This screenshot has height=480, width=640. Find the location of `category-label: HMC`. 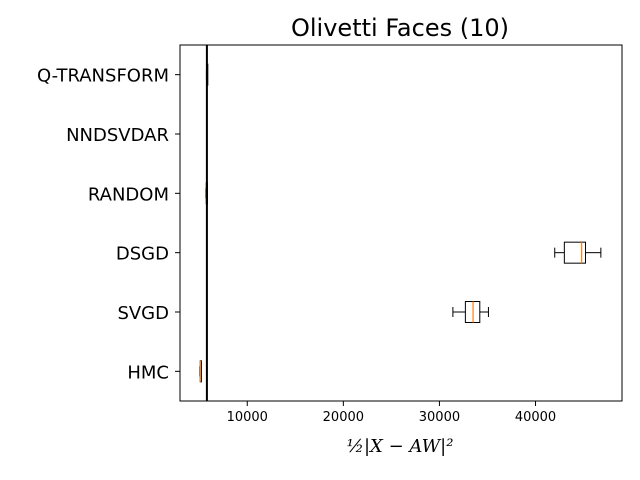

category-label: HMC is located at coordinates (148, 372).